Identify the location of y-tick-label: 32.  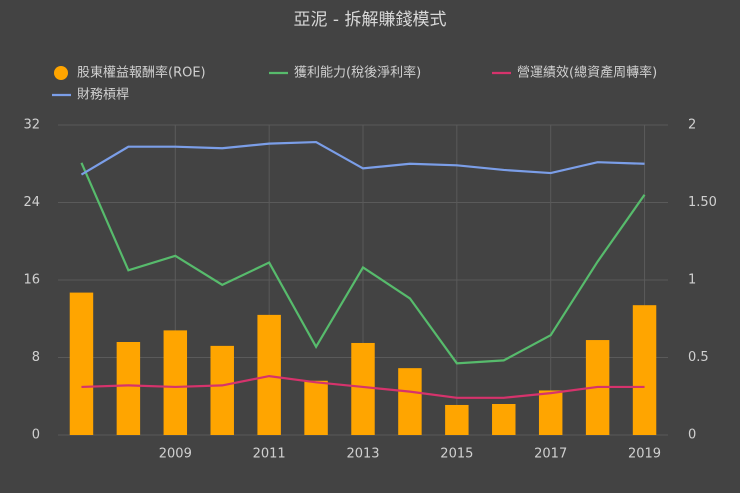
(31, 125).